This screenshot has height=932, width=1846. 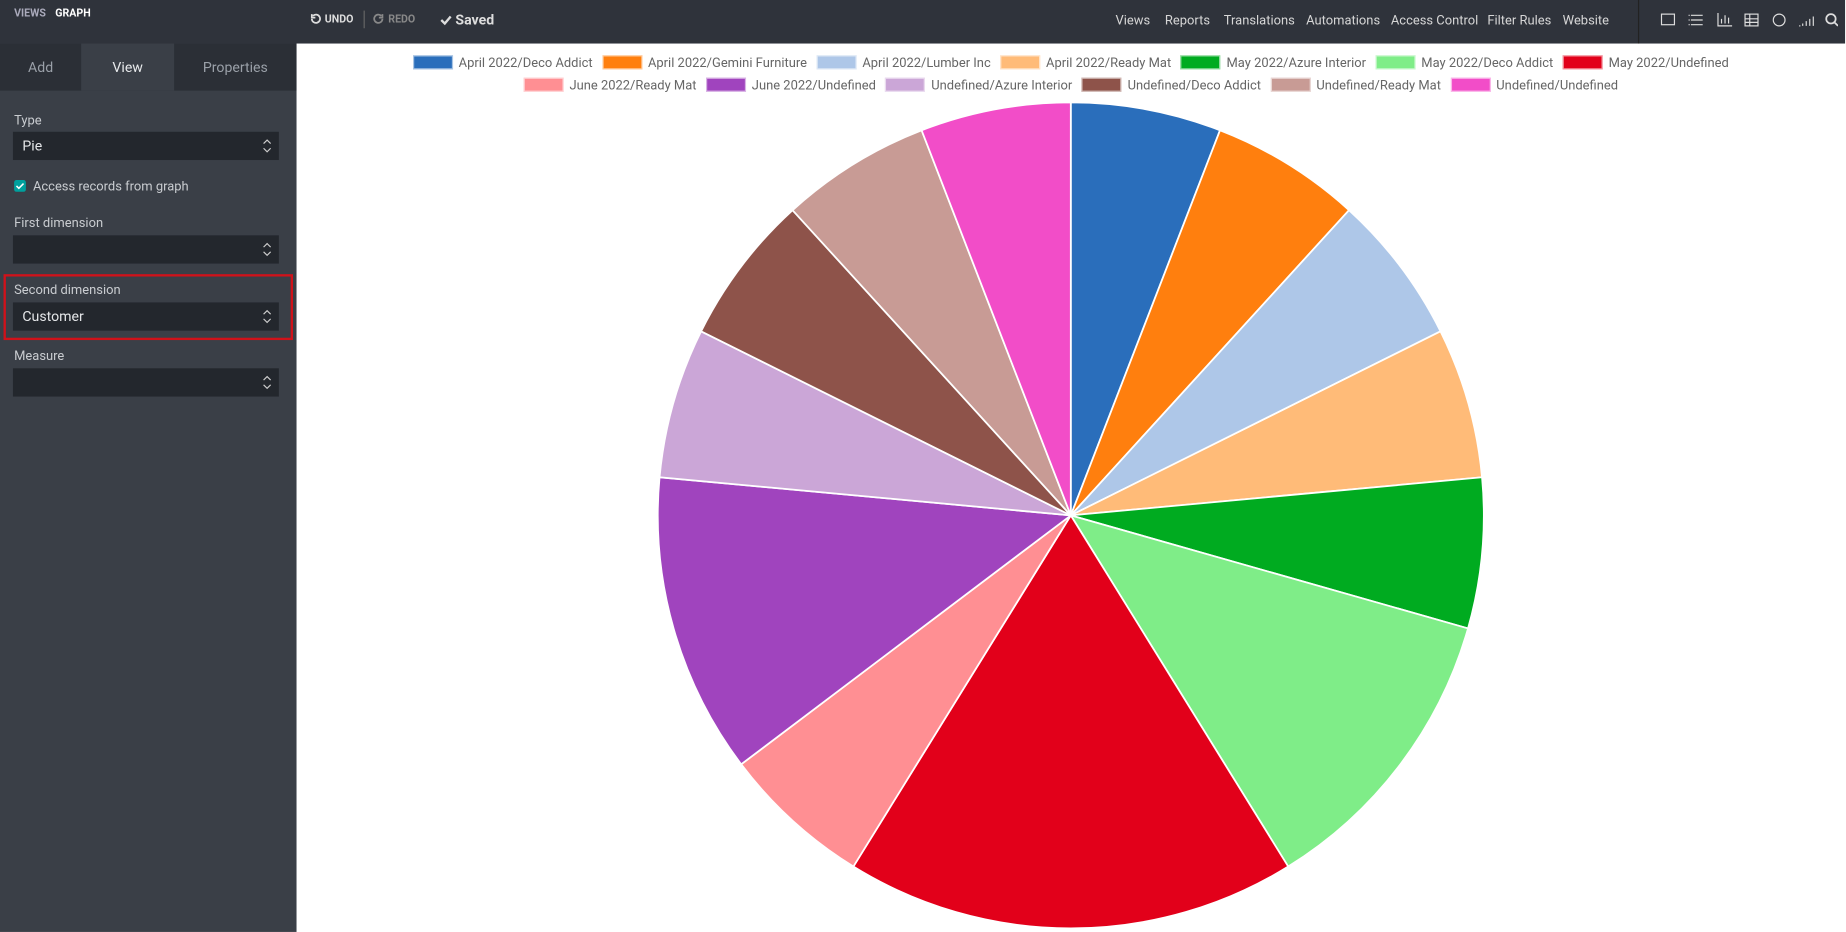 I want to click on menu-item: Access Control, so click(x=1434, y=20).